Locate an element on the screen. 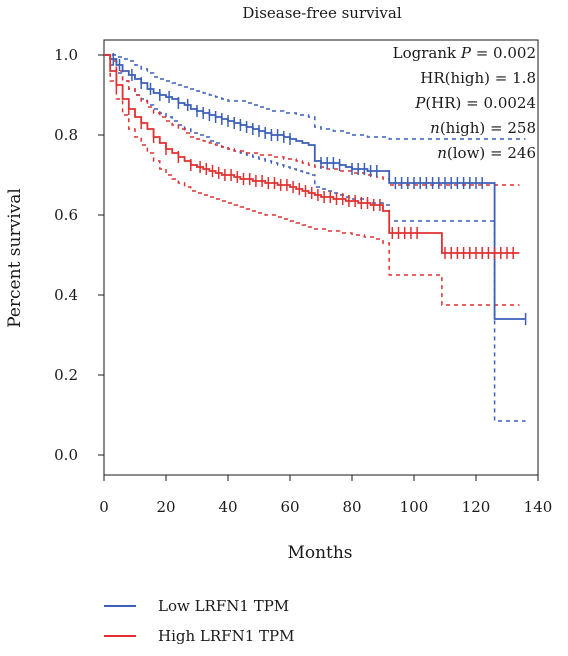  x-axis: 0 20 40 60 80 100 120 140 is located at coordinates (325, 495).